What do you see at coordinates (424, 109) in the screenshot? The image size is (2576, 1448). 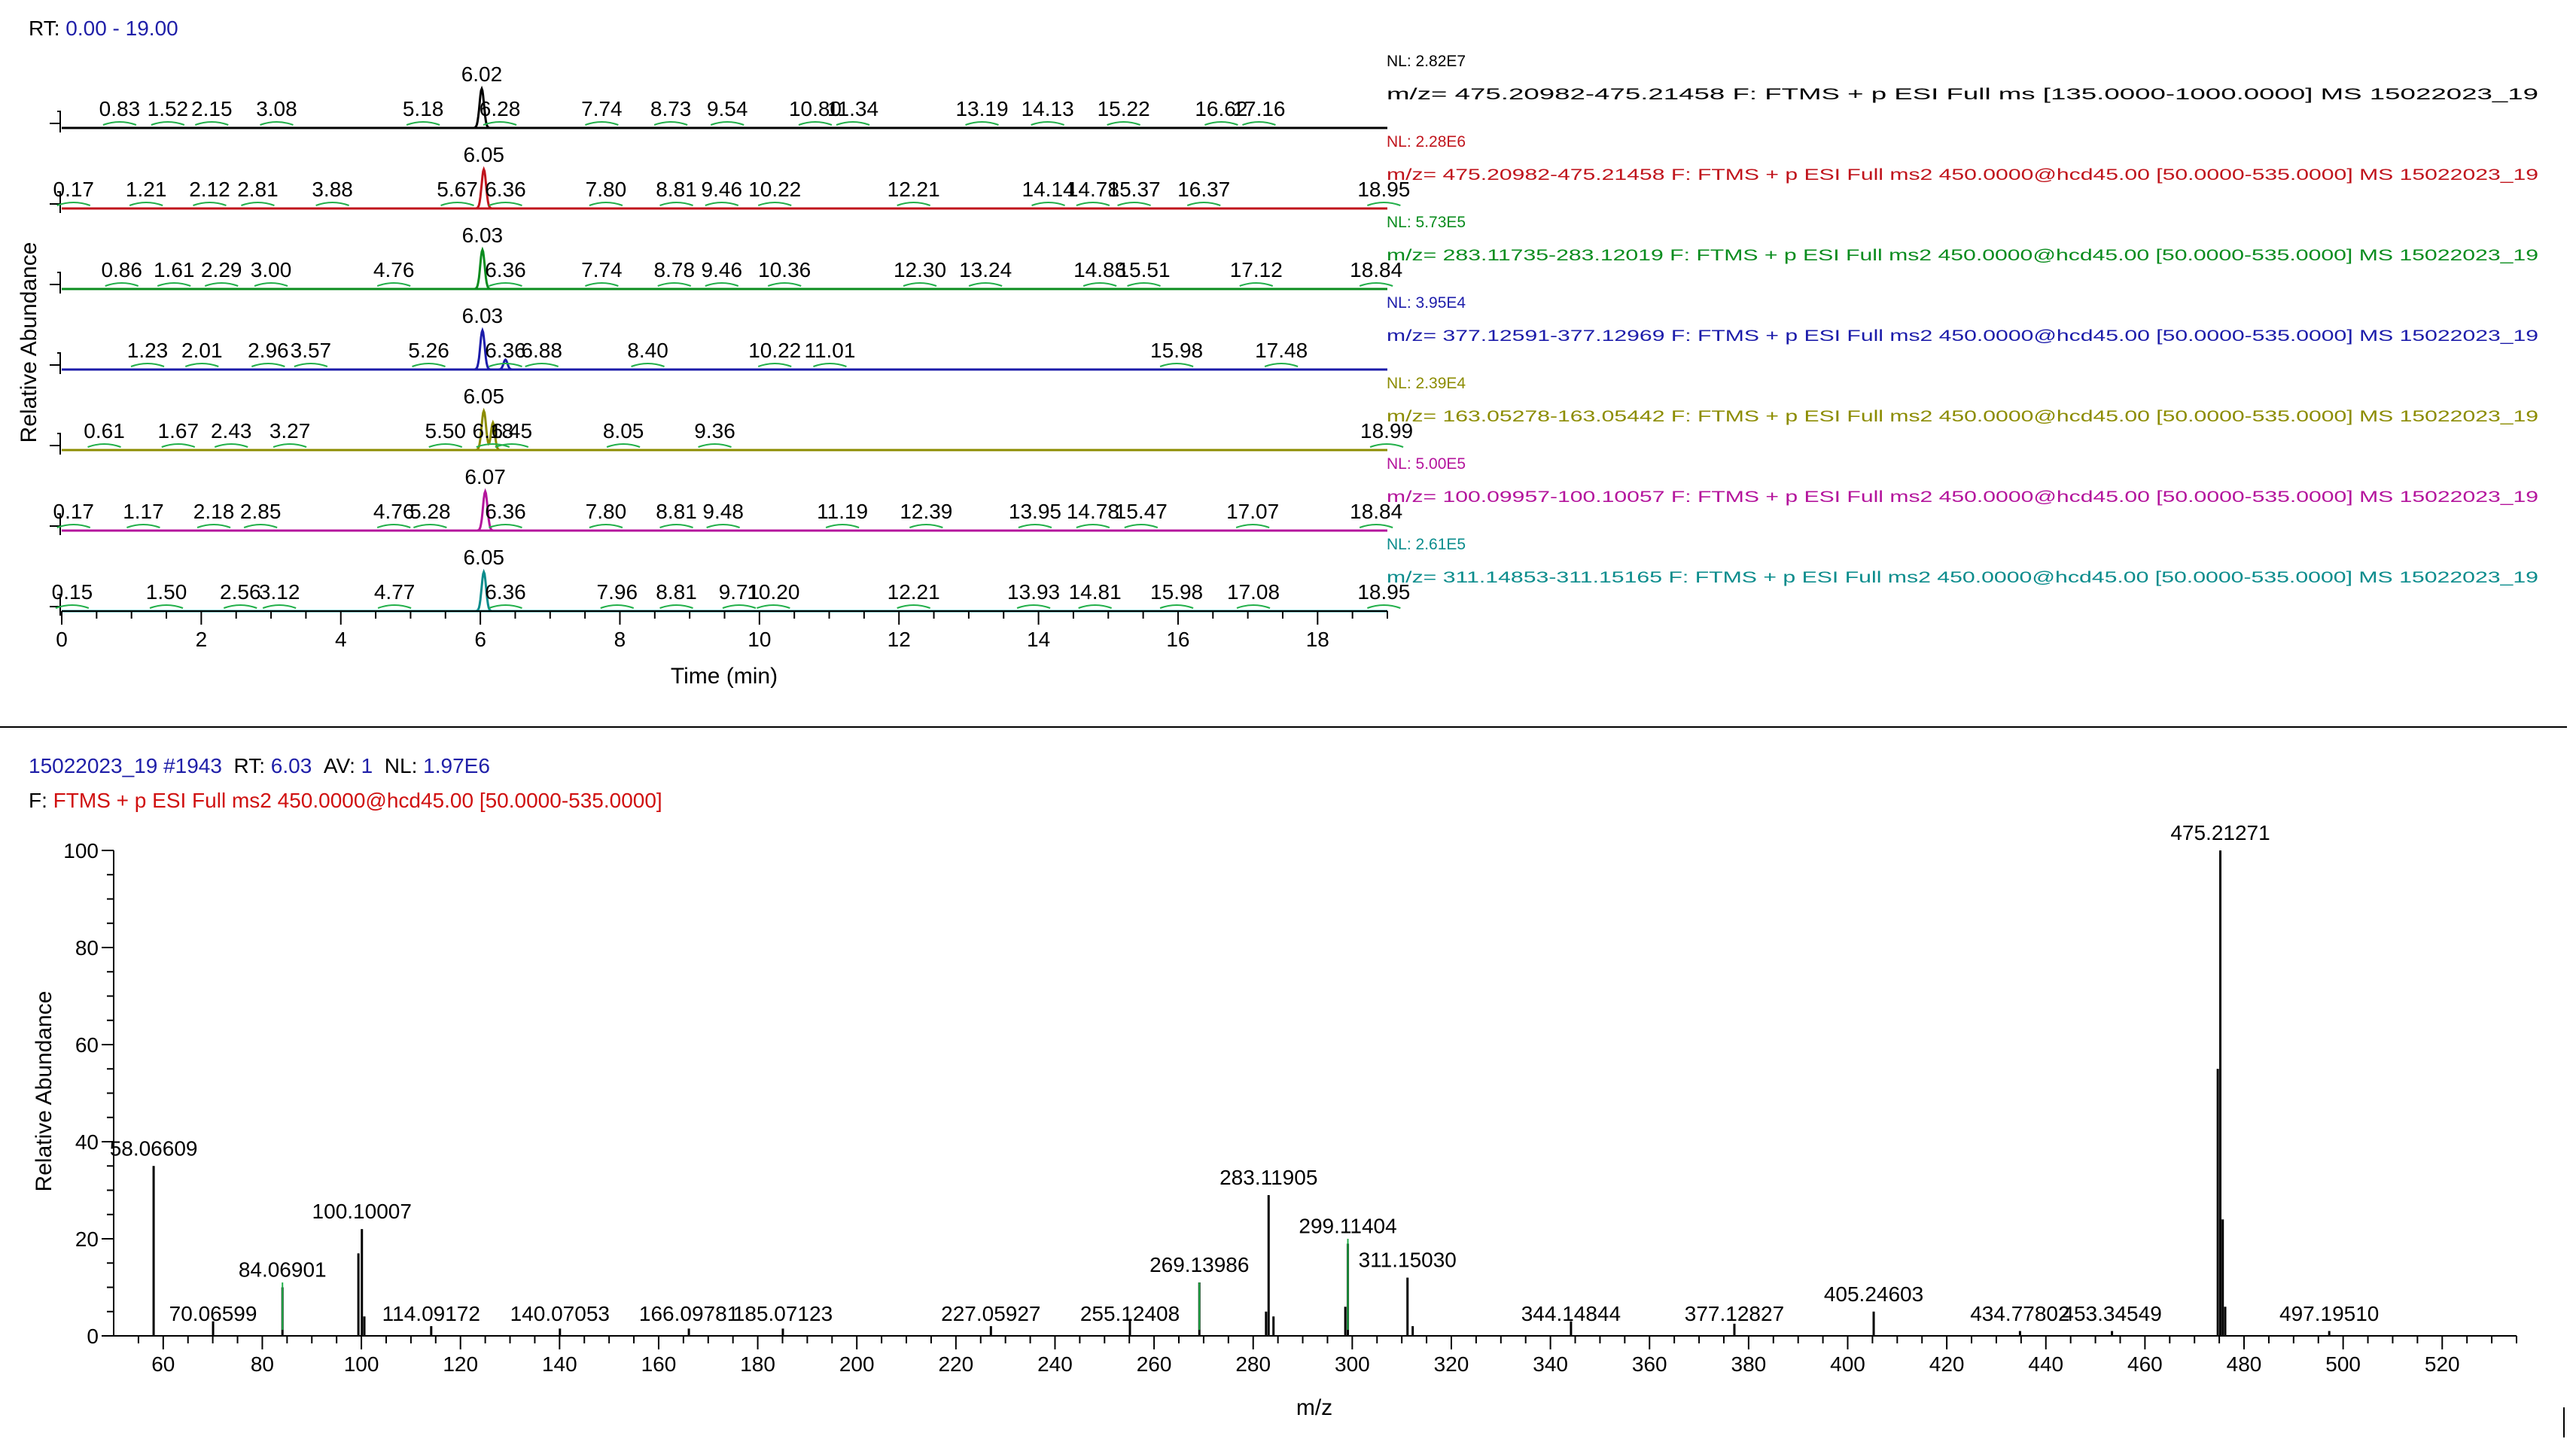 I see `peak-label: 5.18` at bounding box center [424, 109].